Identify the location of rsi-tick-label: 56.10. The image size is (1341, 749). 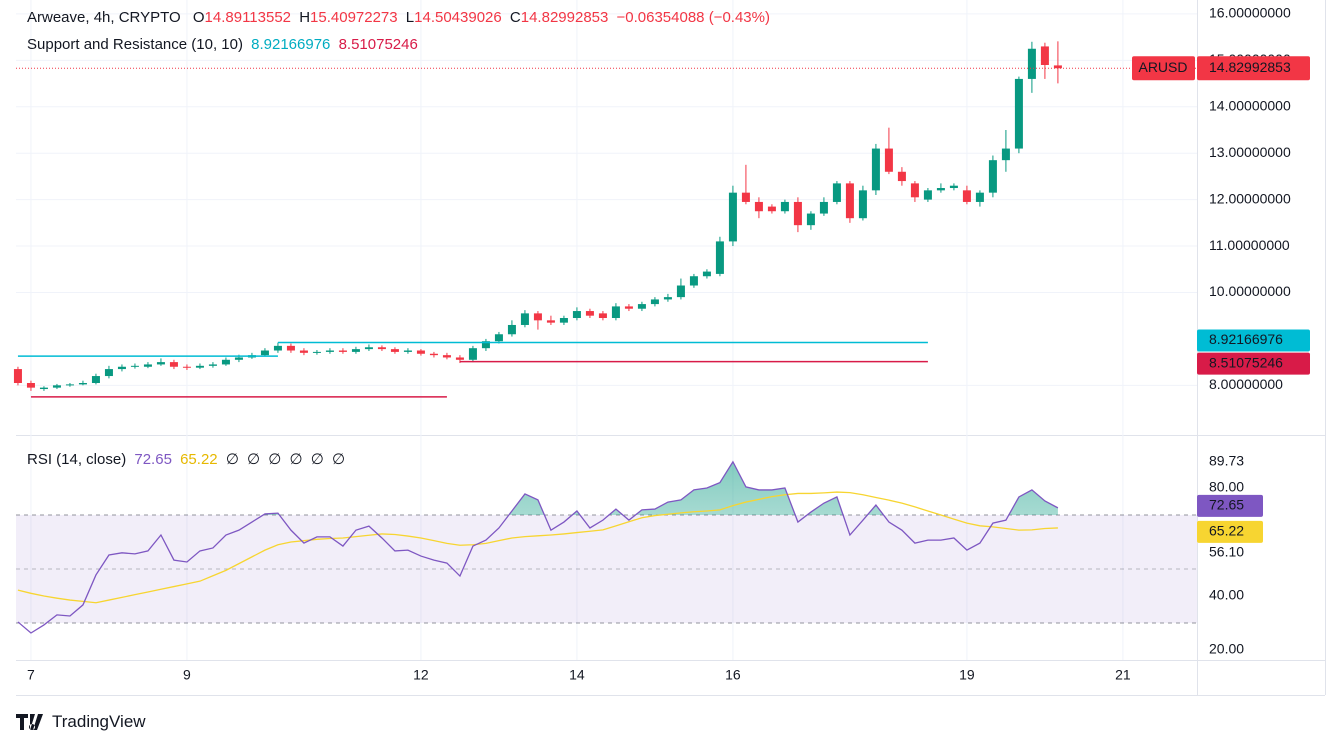
(1226, 551).